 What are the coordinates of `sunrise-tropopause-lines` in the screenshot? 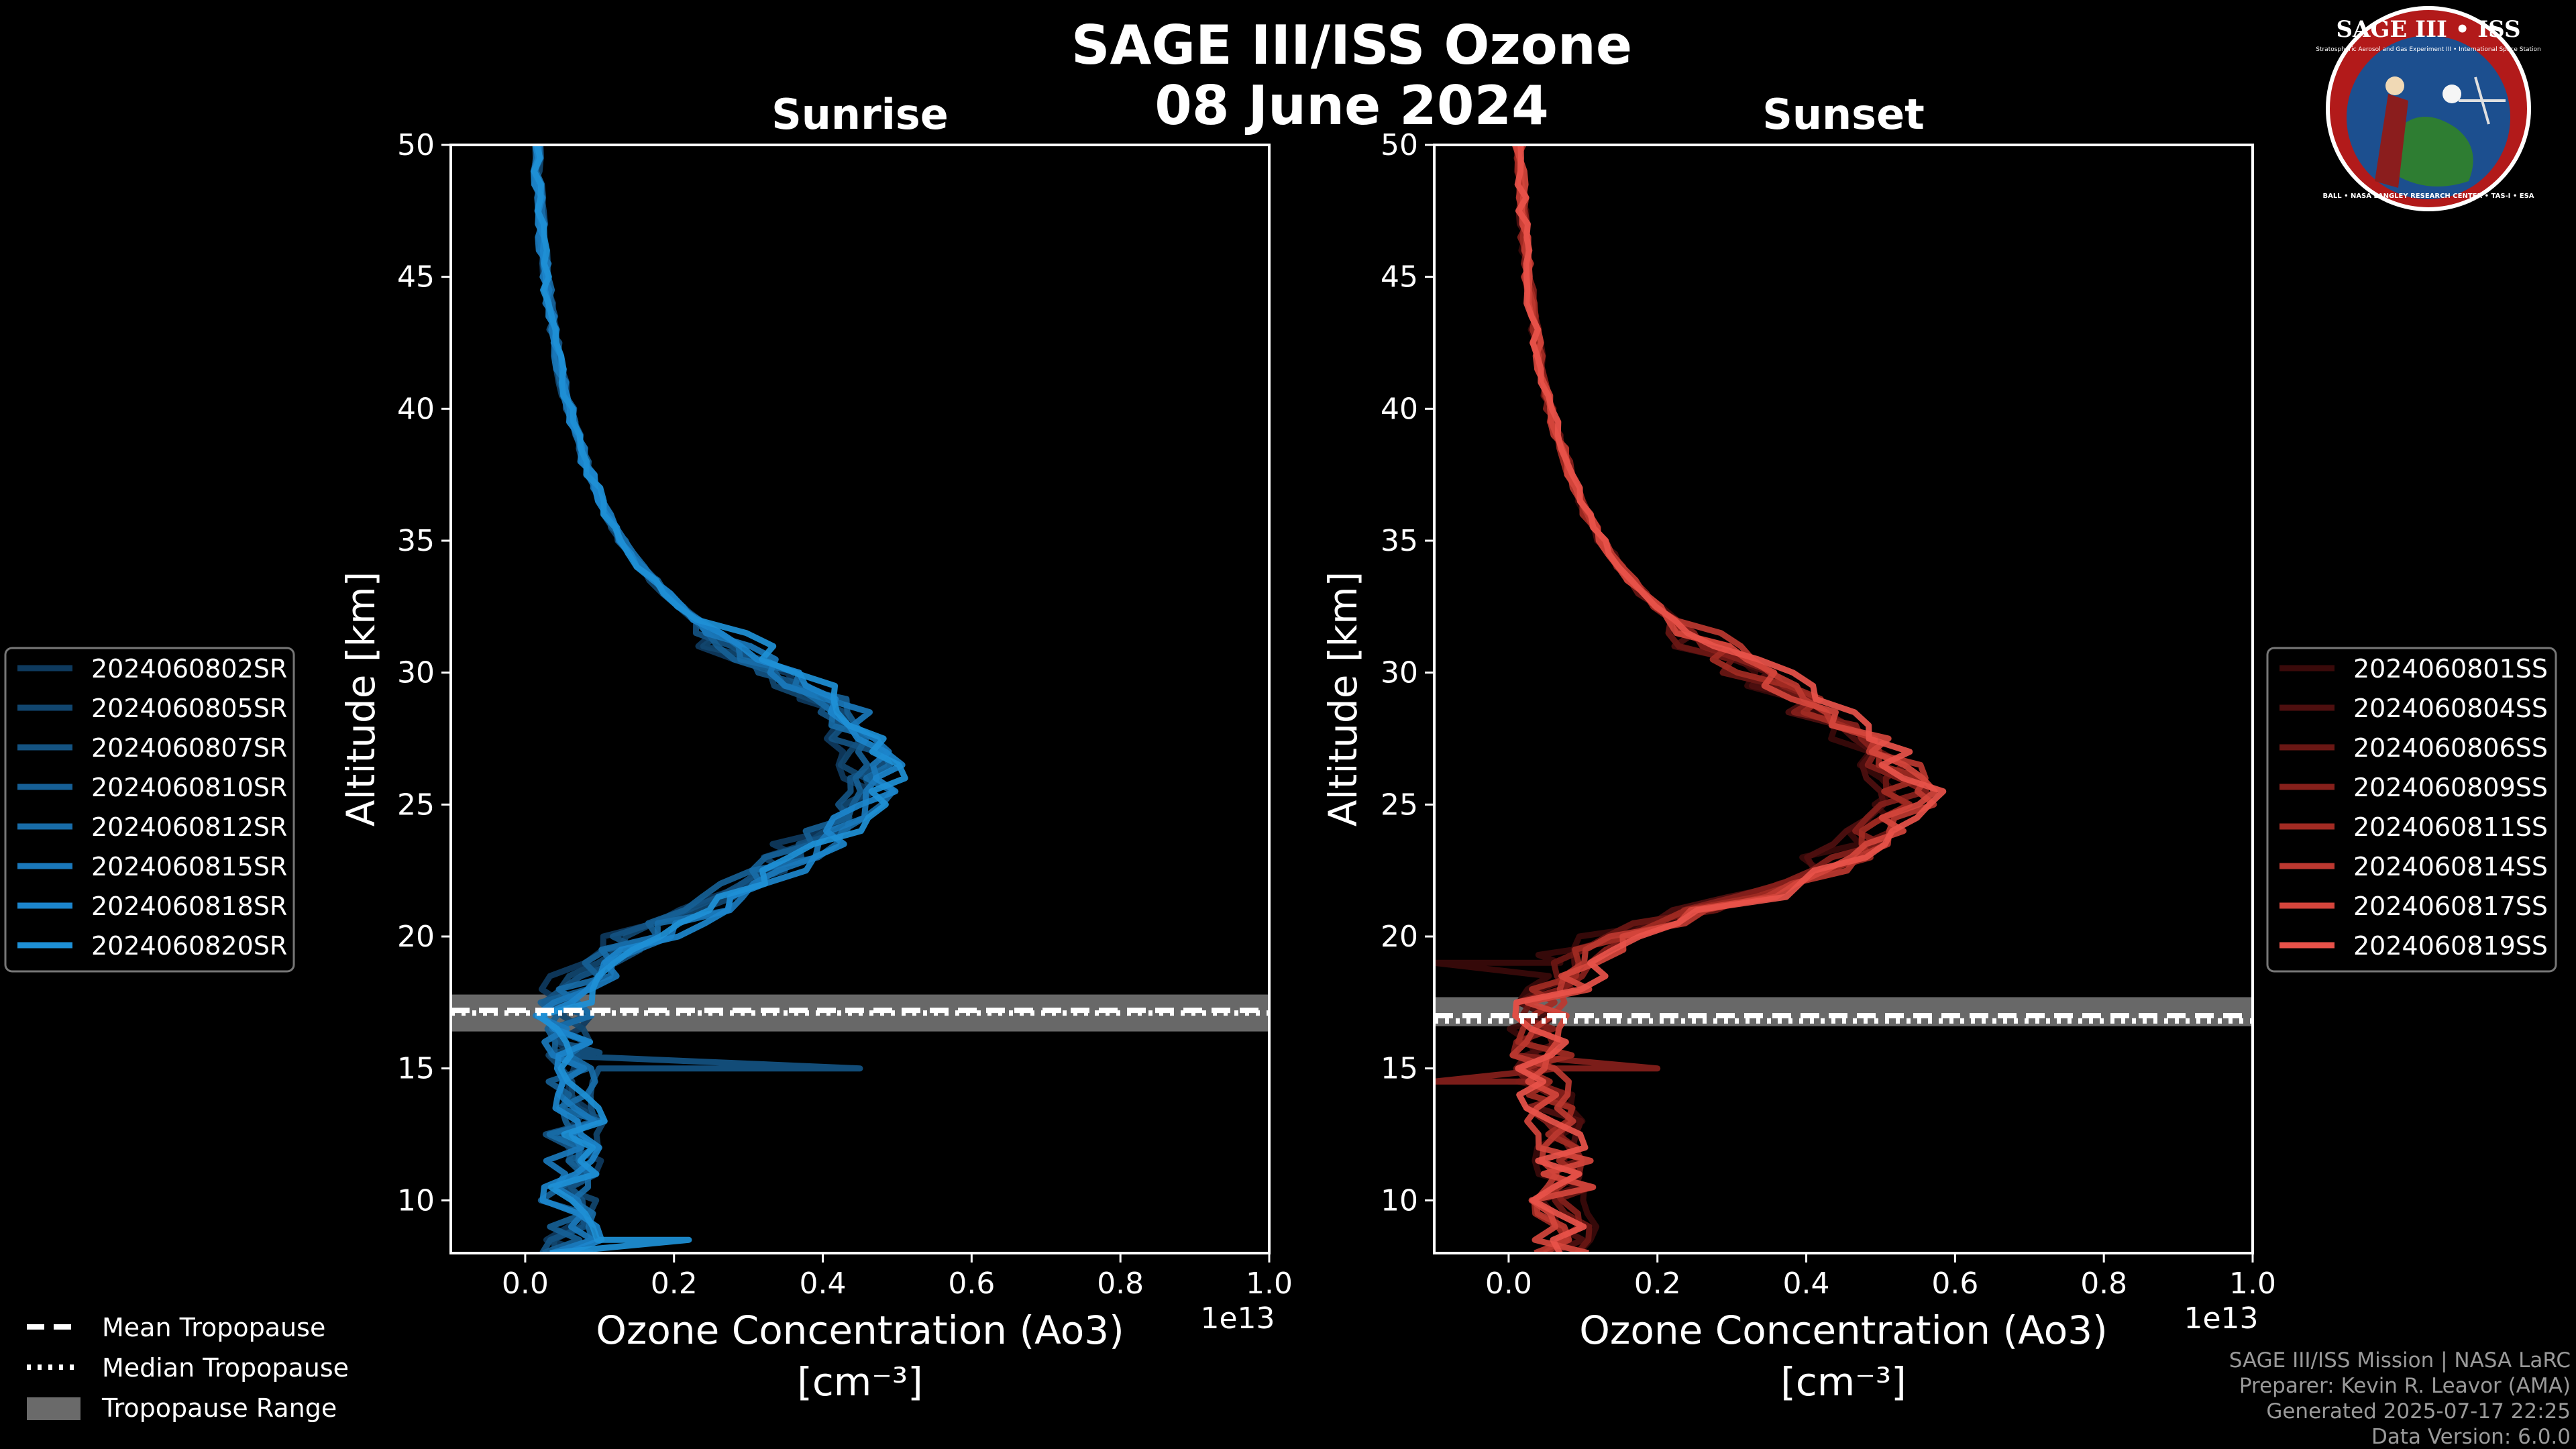 It's located at (860, 1012).